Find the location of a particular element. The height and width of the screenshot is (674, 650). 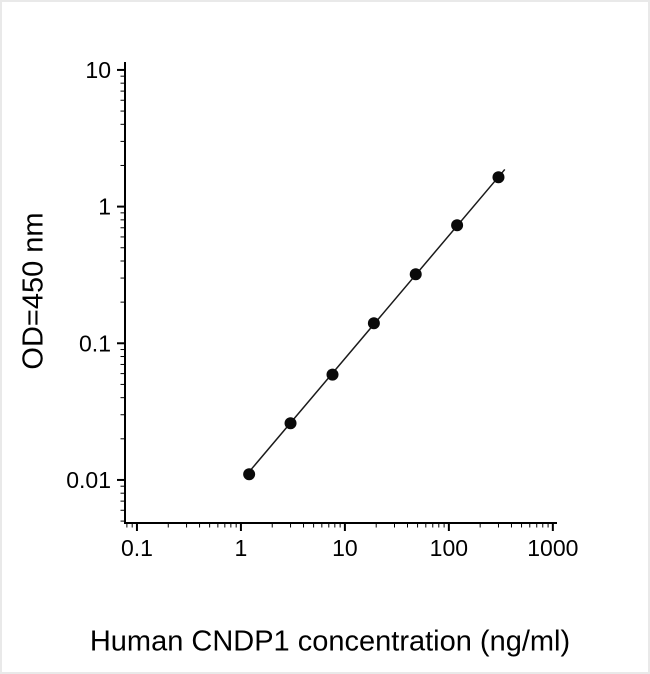

x-axis-title: Human CNDP1 concentration (ng/ml) is located at coordinates (330, 641).